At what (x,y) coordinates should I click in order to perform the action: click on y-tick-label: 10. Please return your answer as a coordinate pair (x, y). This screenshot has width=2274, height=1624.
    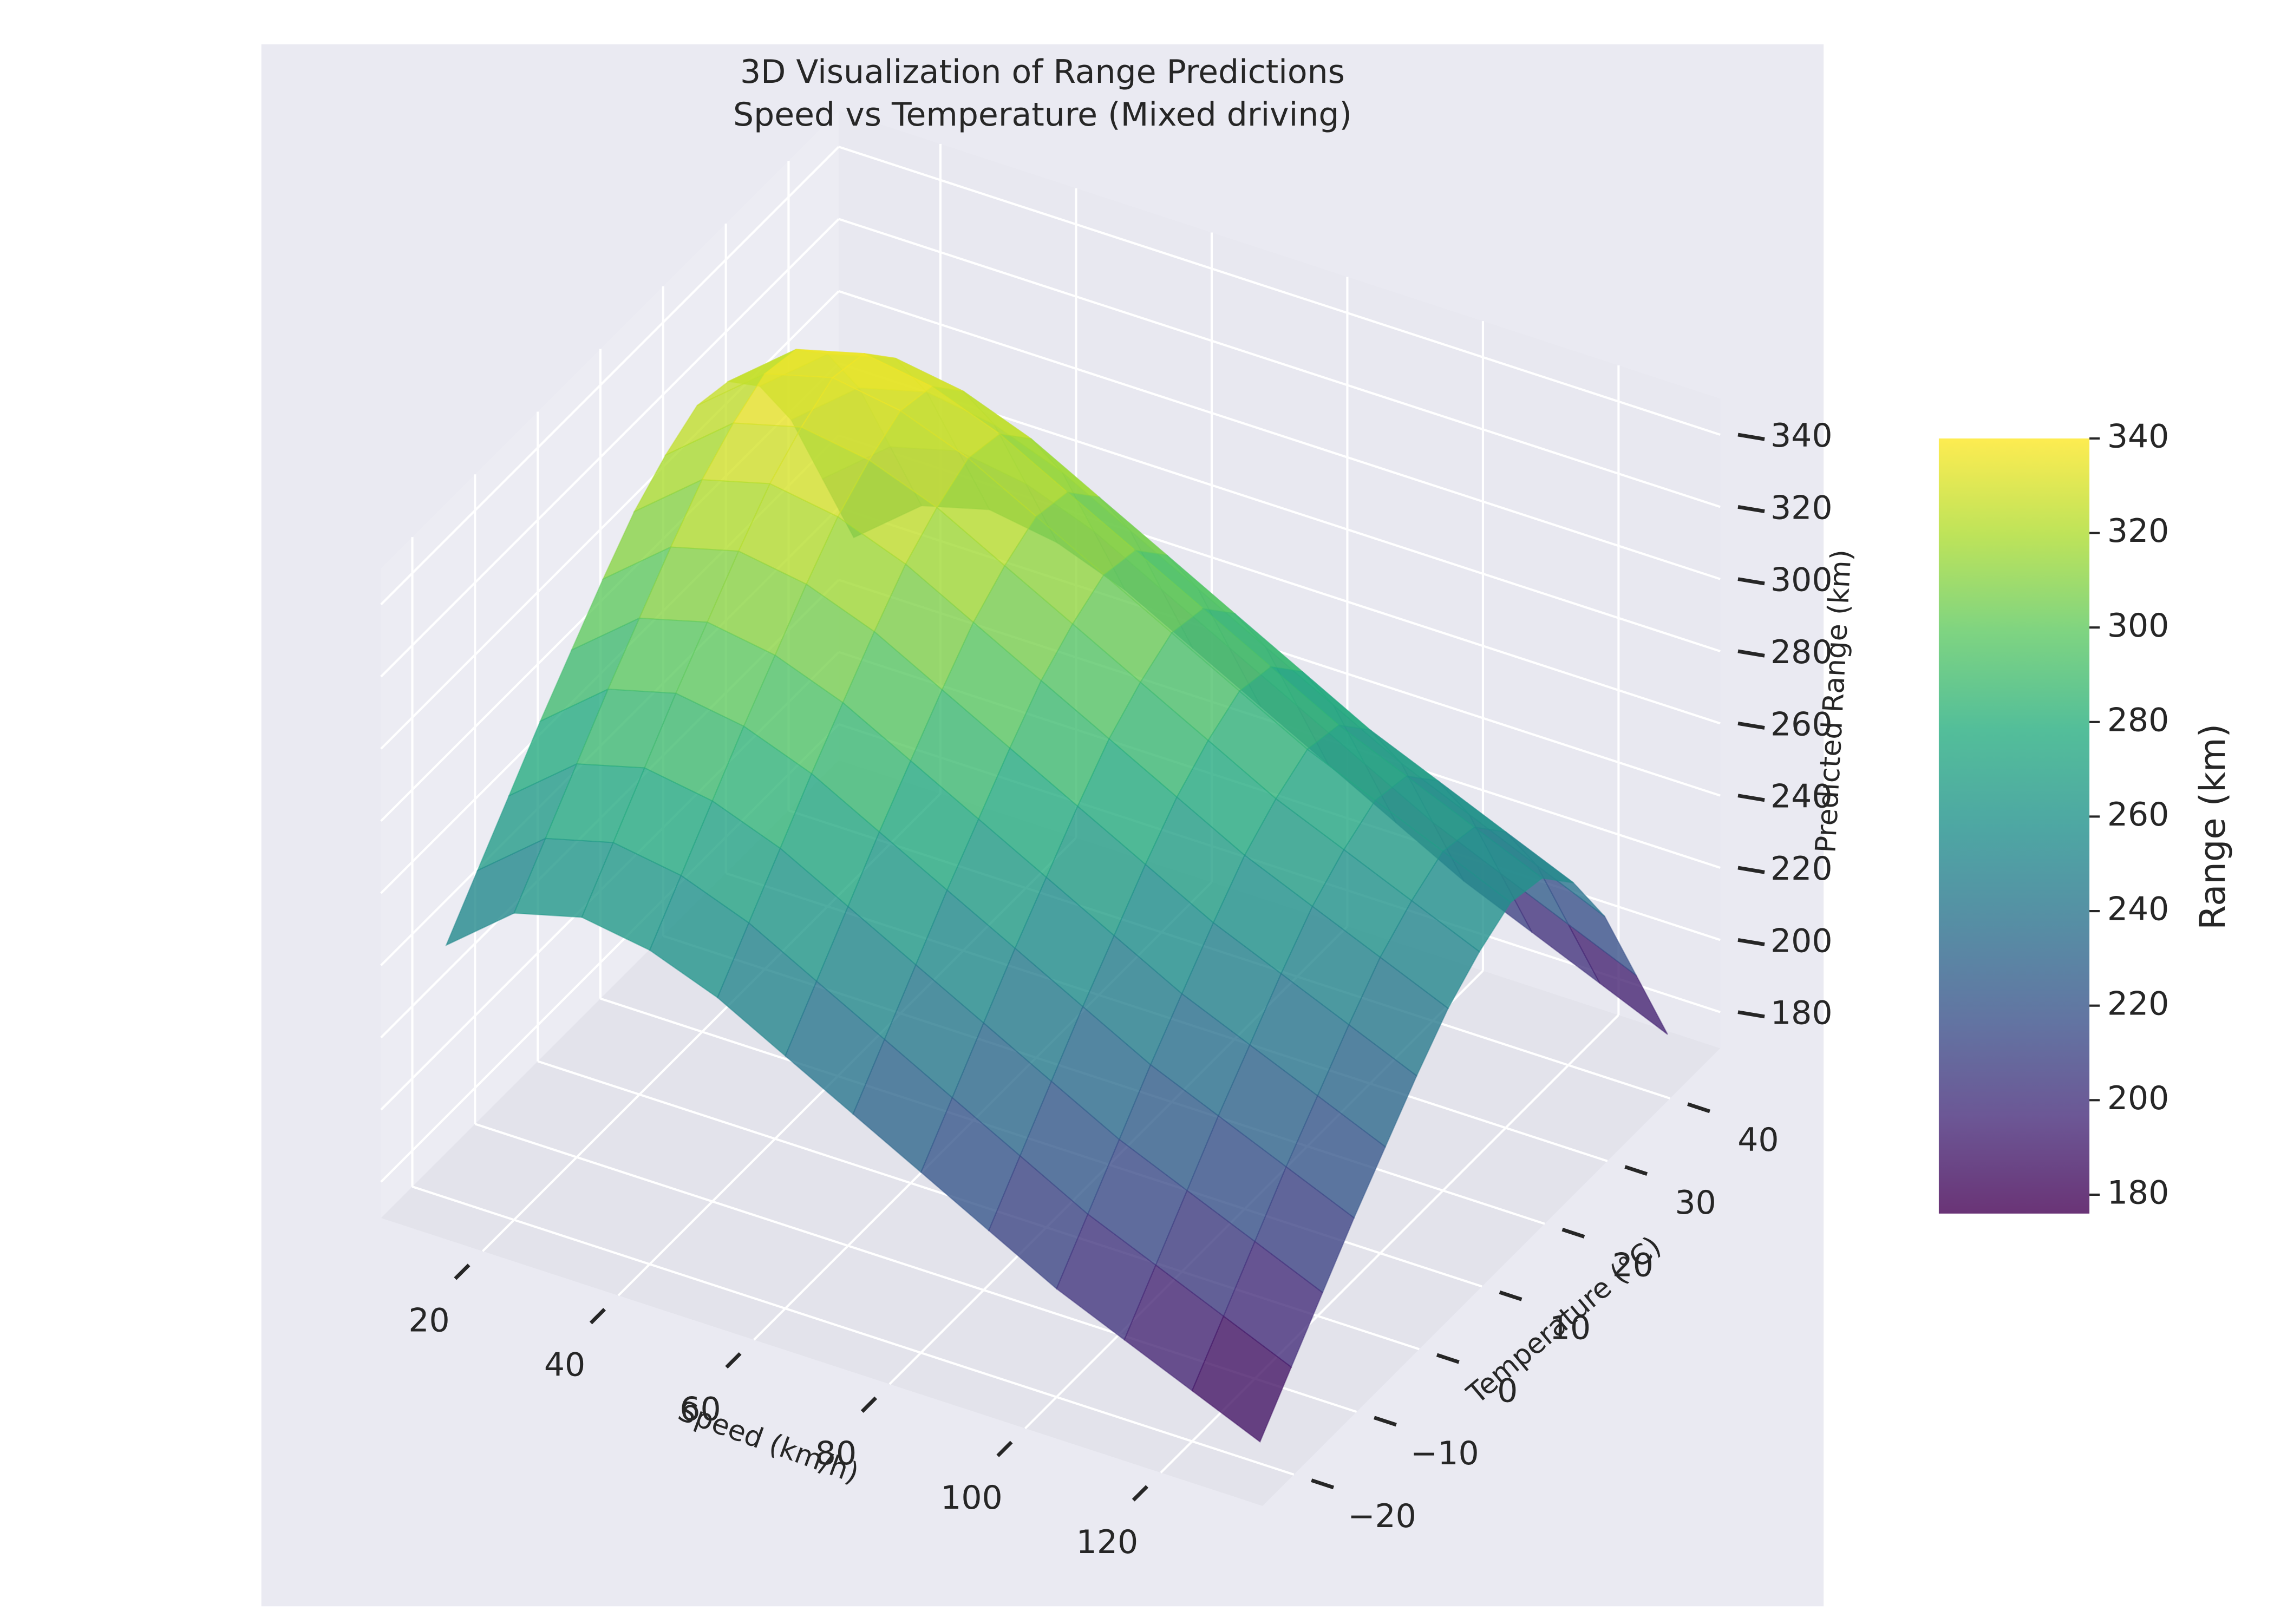
    Looking at the image, I should click on (1571, 1328).